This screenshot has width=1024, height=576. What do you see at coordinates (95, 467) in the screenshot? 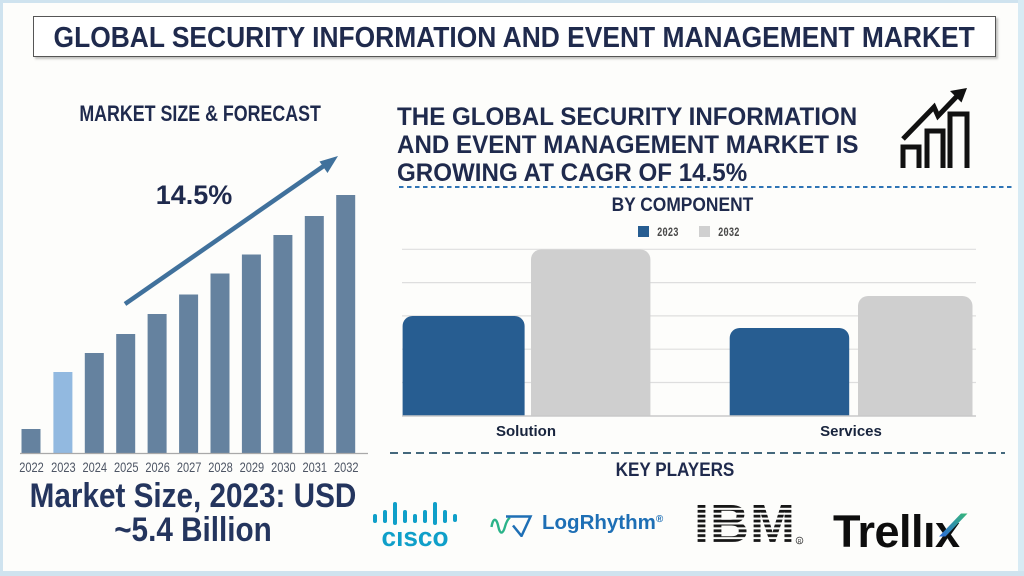
I see `svg-text: 2024` at bounding box center [95, 467].